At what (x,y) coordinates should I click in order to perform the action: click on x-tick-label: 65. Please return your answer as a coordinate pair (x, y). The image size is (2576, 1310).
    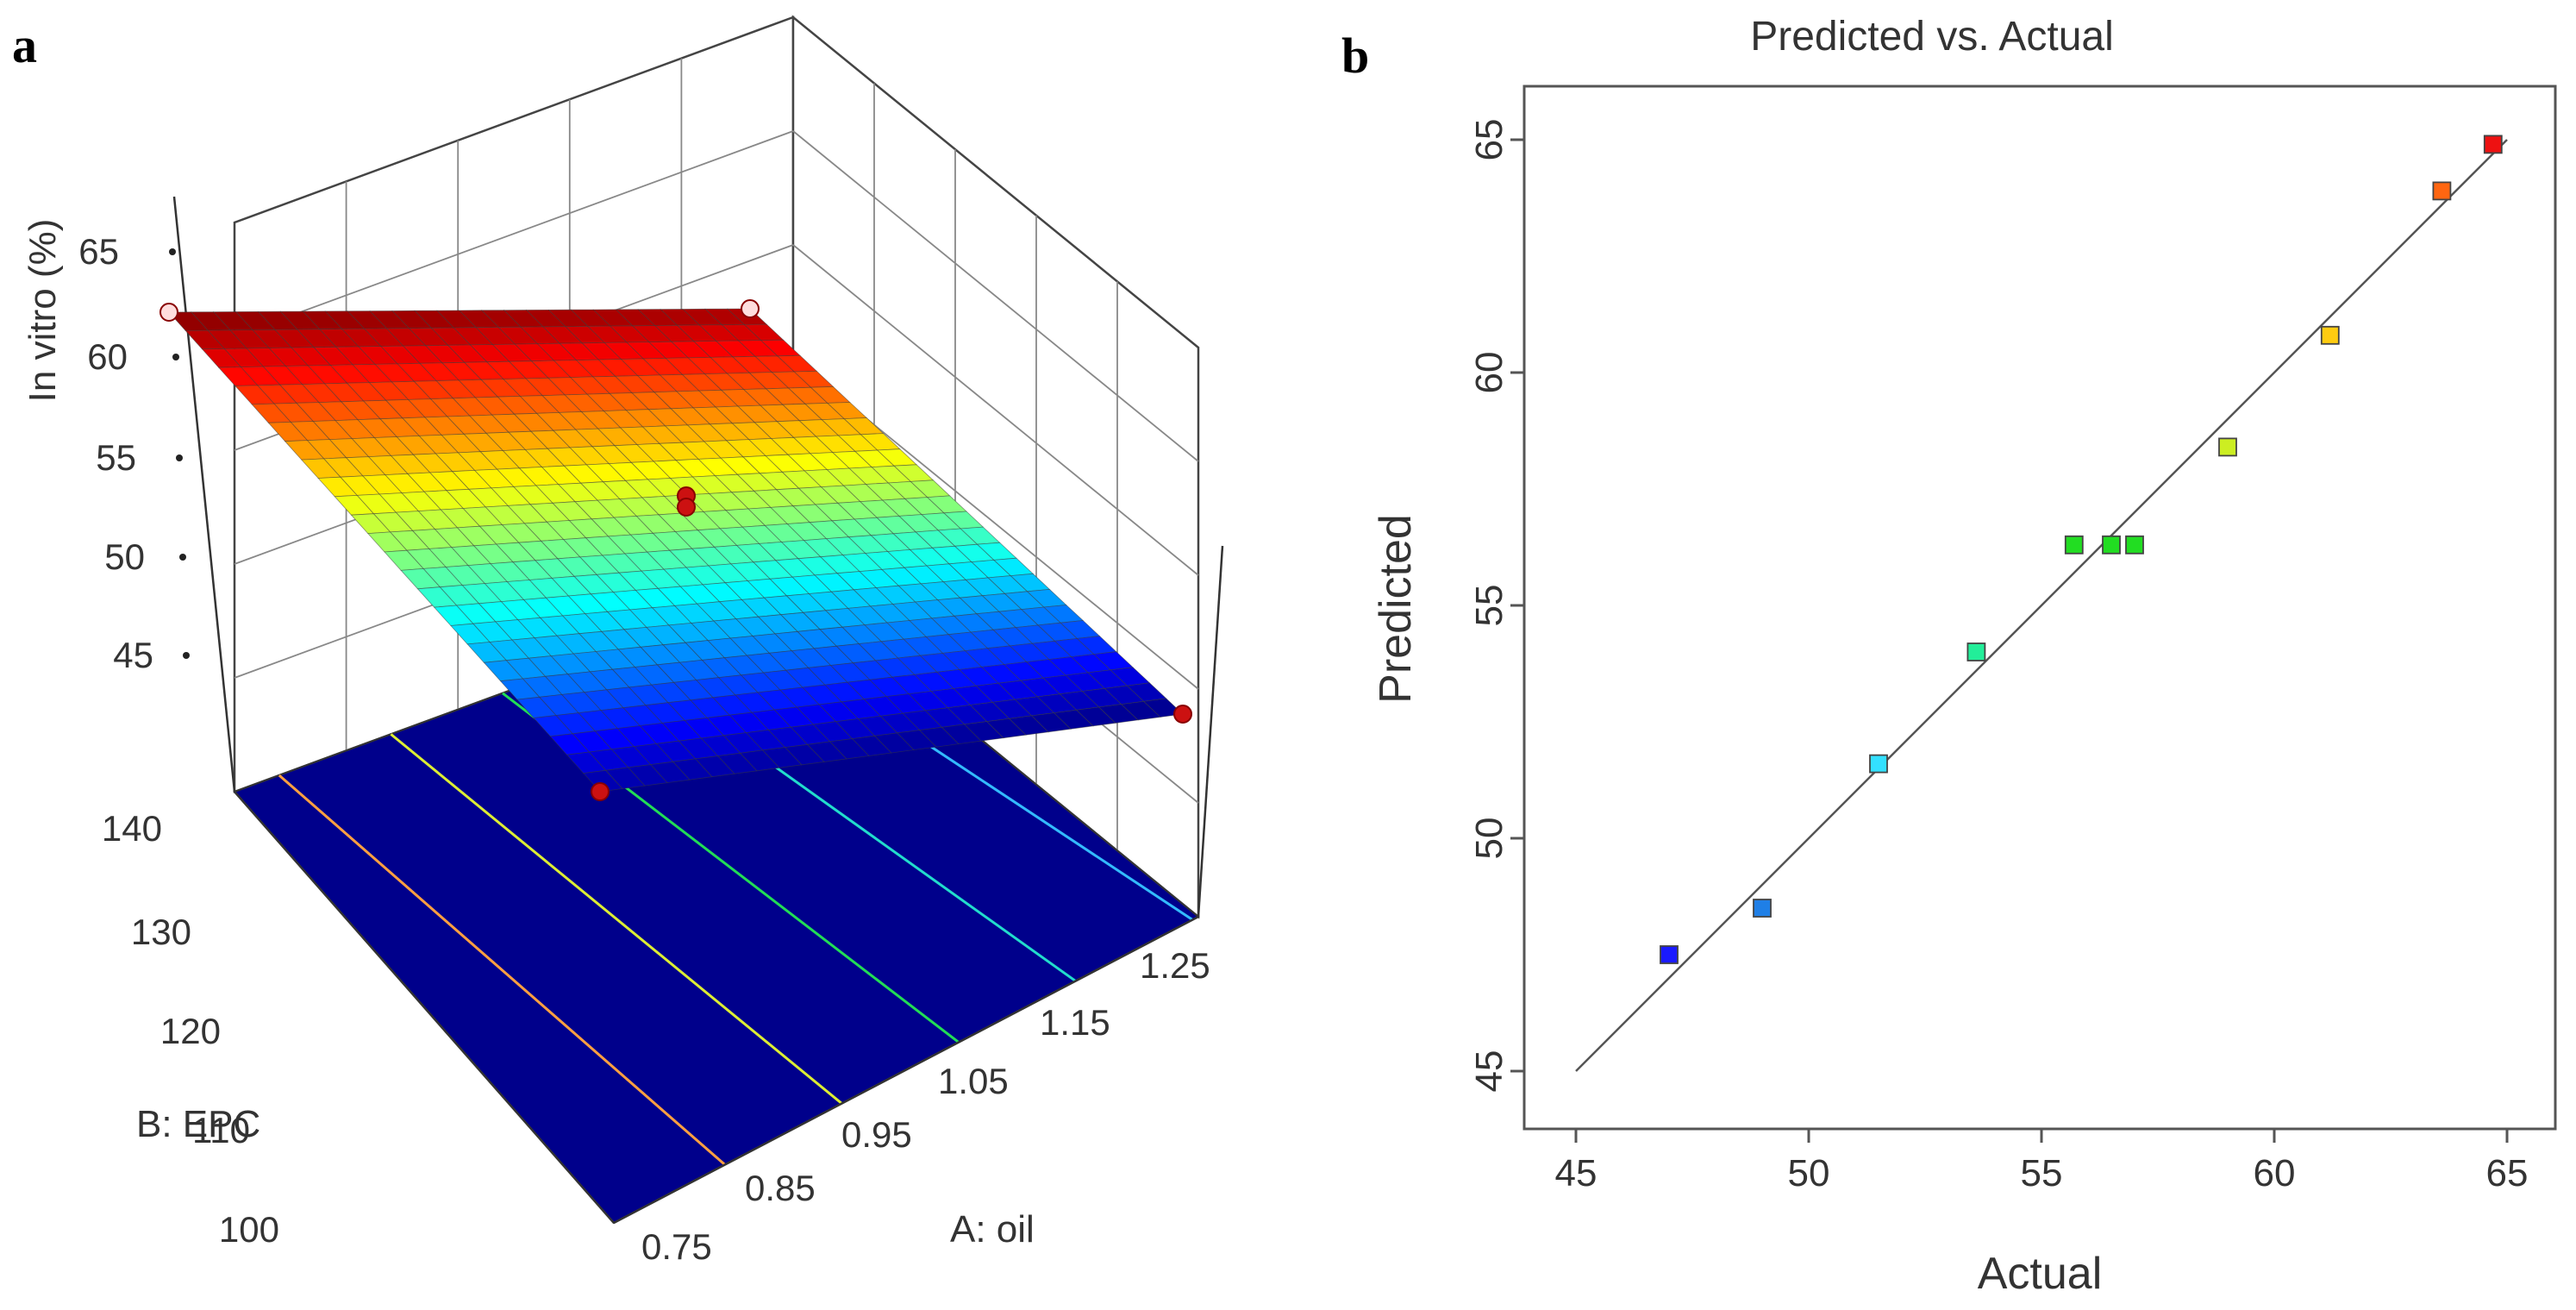
    Looking at the image, I should click on (2507, 1173).